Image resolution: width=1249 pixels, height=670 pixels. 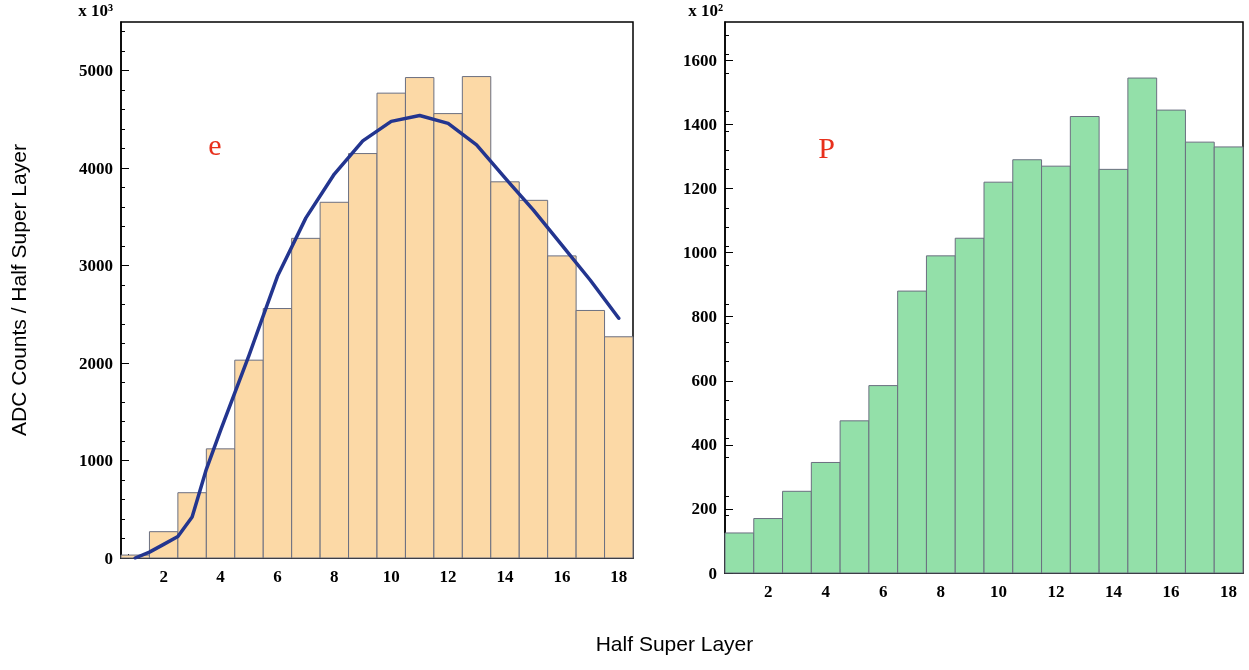 What do you see at coordinates (700, 60) in the screenshot?
I see `y-tick-label: 1600` at bounding box center [700, 60].